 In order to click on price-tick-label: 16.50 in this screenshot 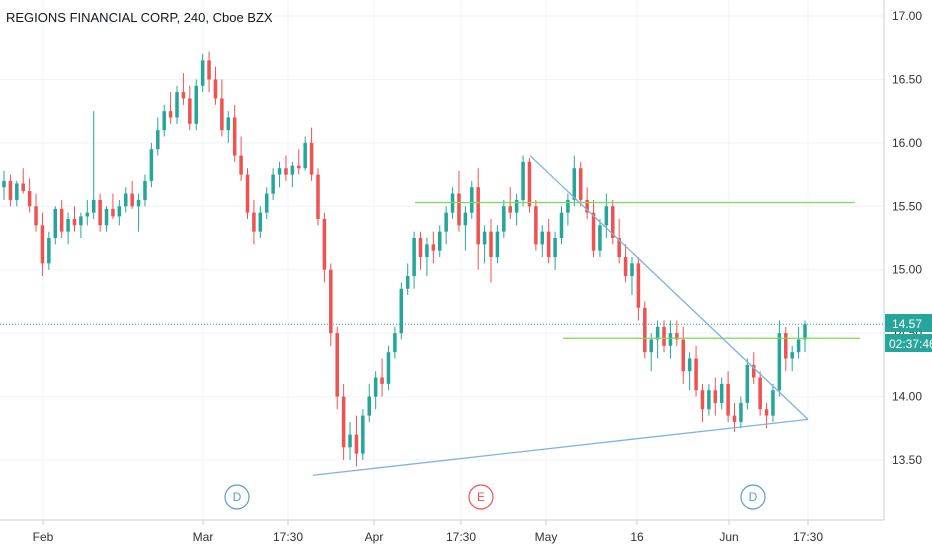, I will do `click(907, 79)`.